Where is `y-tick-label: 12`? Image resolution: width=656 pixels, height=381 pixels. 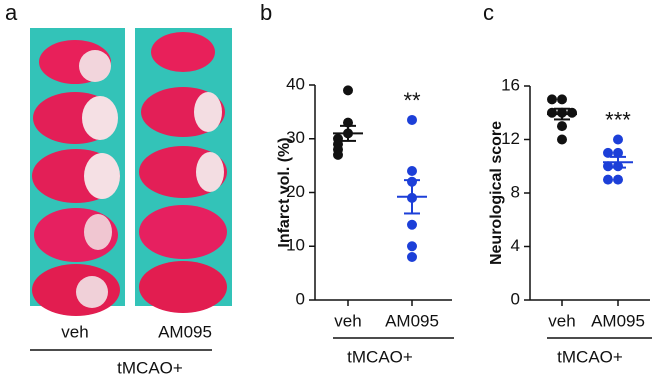
y-tick-label: 12 is located at coordinates (510, 138).